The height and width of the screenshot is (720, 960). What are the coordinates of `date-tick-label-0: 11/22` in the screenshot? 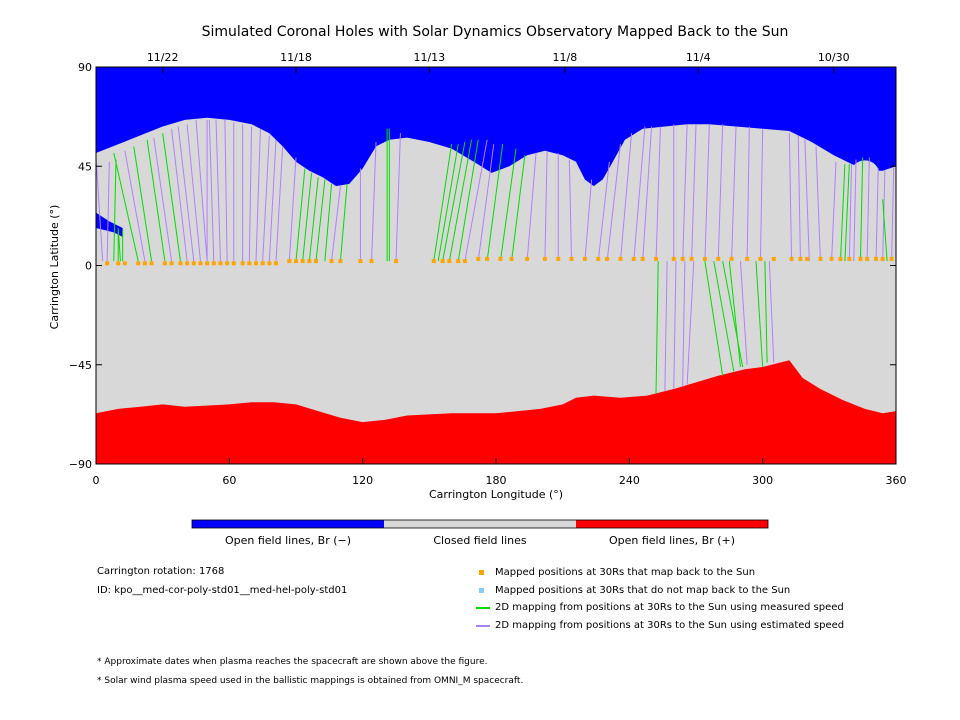 It's located at (163, 57).